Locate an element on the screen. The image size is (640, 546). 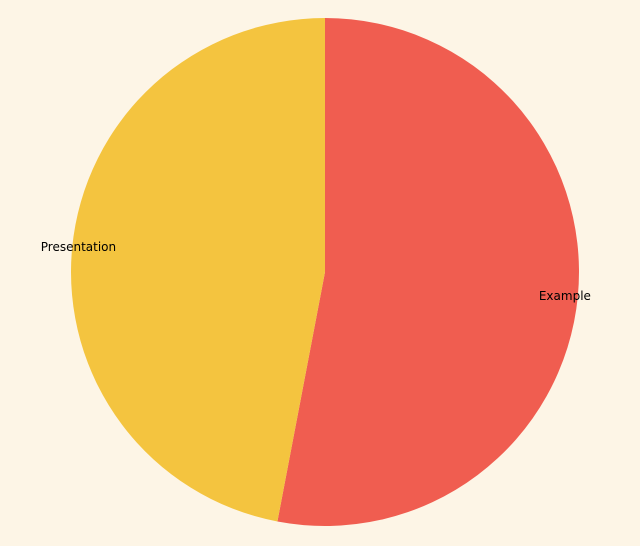
pie-label-example: Example is located at coordinates (565, 296).